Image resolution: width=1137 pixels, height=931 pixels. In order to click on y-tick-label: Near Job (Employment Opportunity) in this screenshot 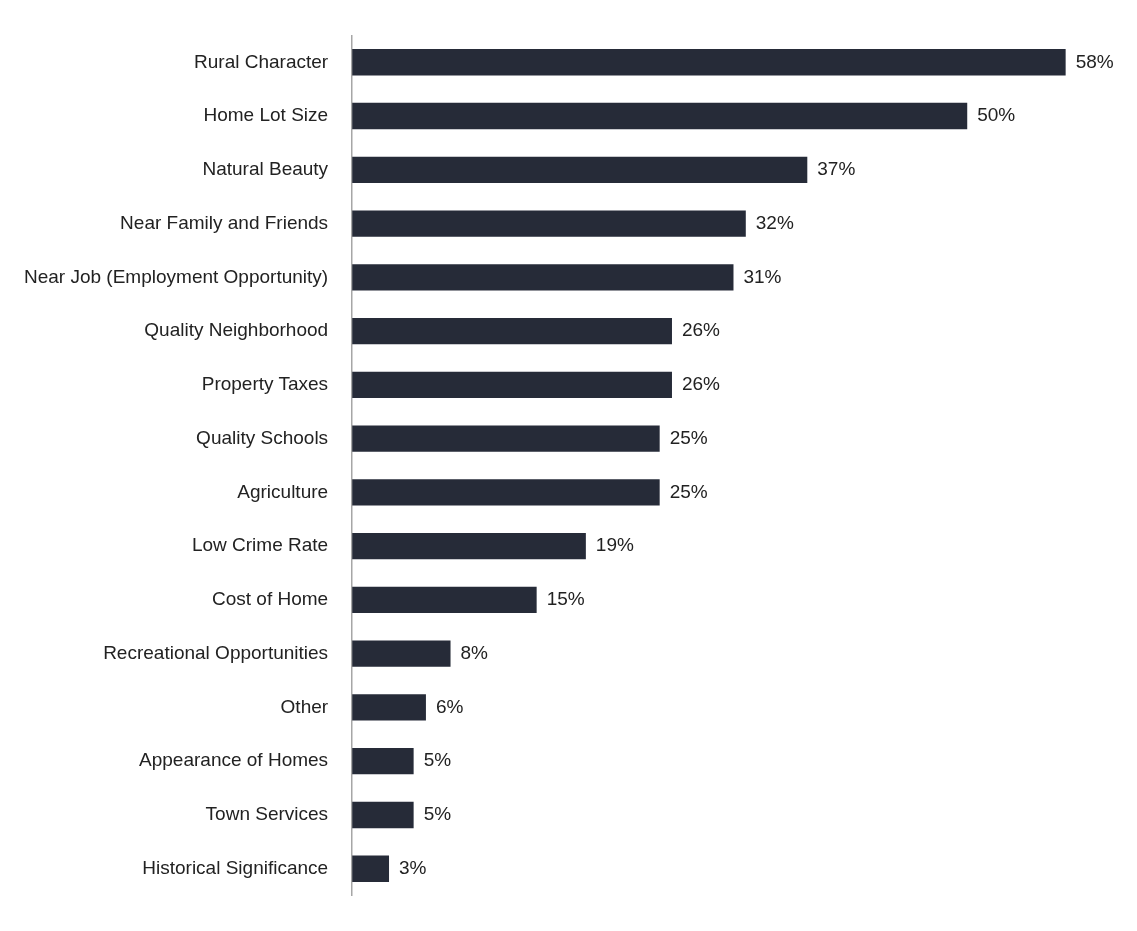, I will do `click(176, 276)`.